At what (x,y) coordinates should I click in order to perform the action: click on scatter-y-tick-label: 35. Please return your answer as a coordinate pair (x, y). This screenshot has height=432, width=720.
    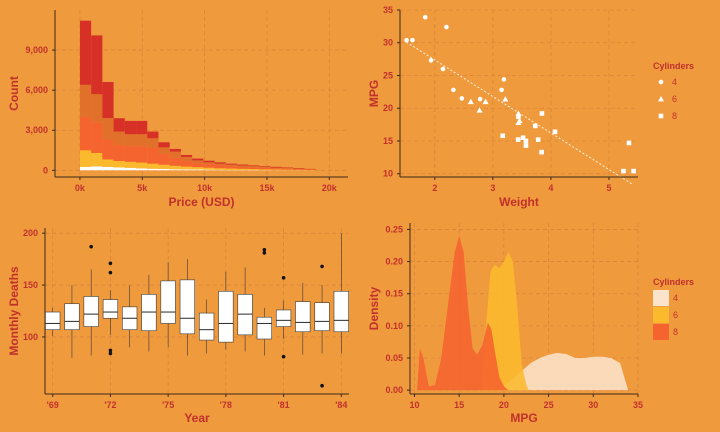
    Looking at the image, I should click on (388, 10).